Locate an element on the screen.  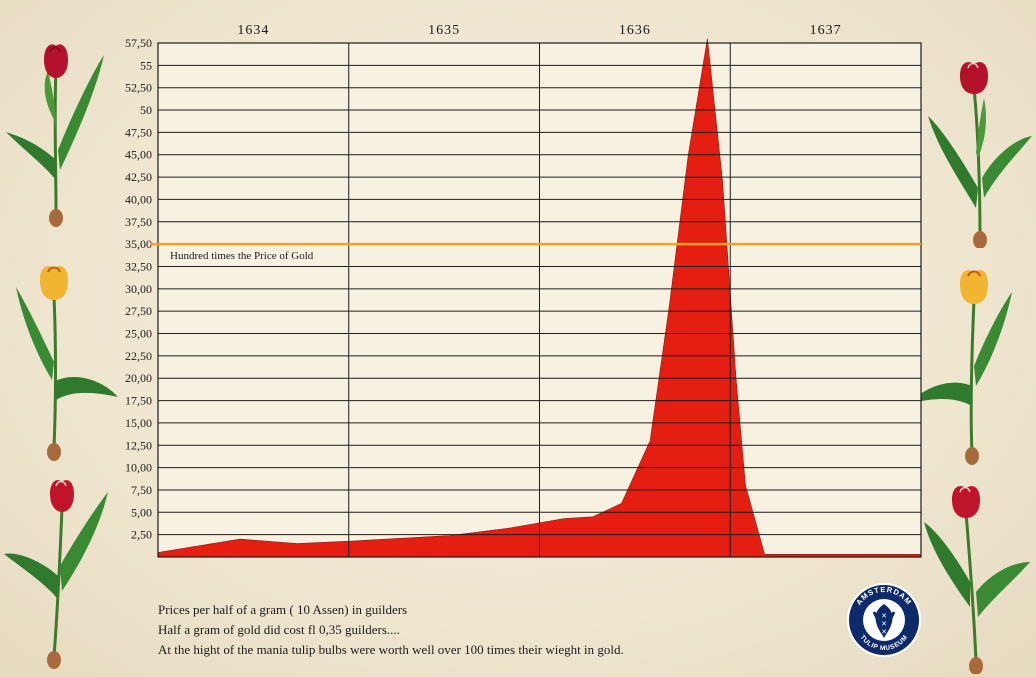
y-tick-label: 45,00 is located at coordinates (138, 155).